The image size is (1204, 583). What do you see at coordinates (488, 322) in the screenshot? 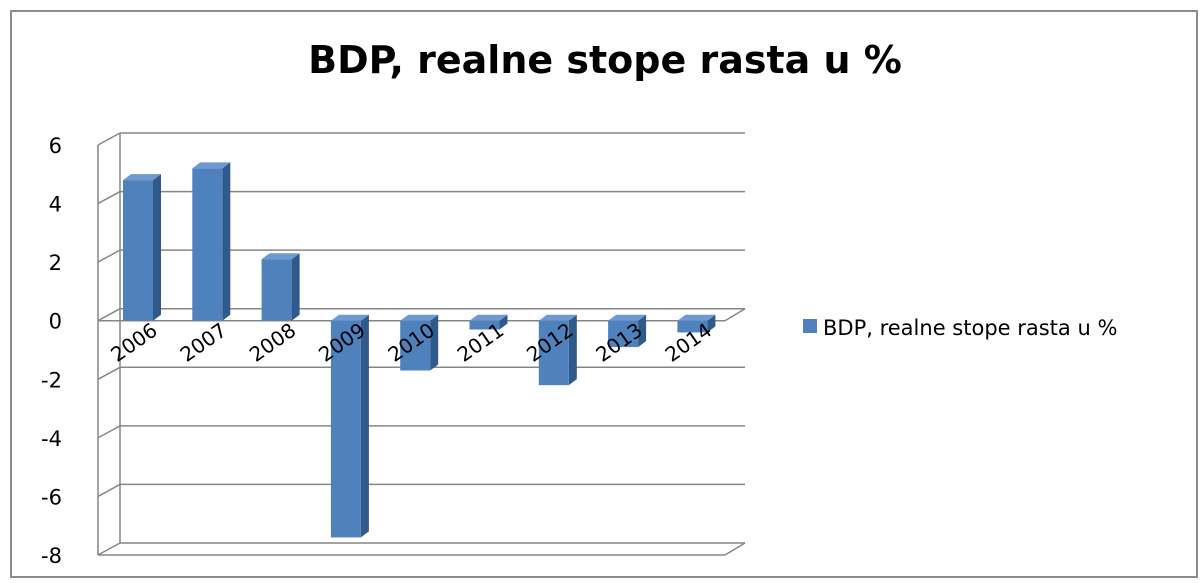
I see `bar-2011` at bounding box center [488, 322].